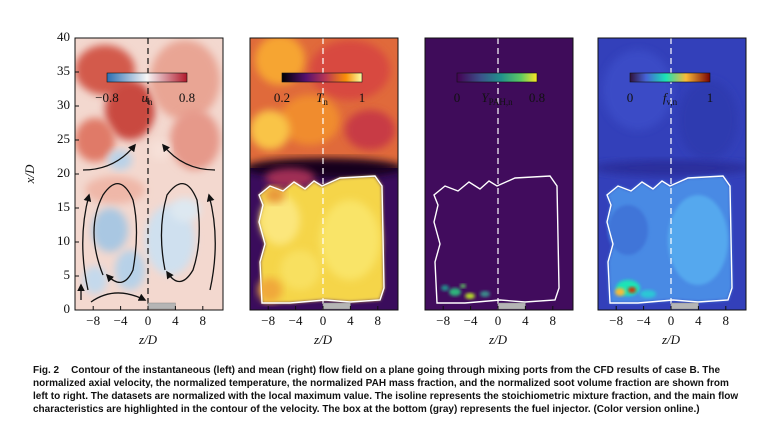  Describe the element at coordinates (63, 70) in the screenshot. I see `y-tick-label: 35` at that location.